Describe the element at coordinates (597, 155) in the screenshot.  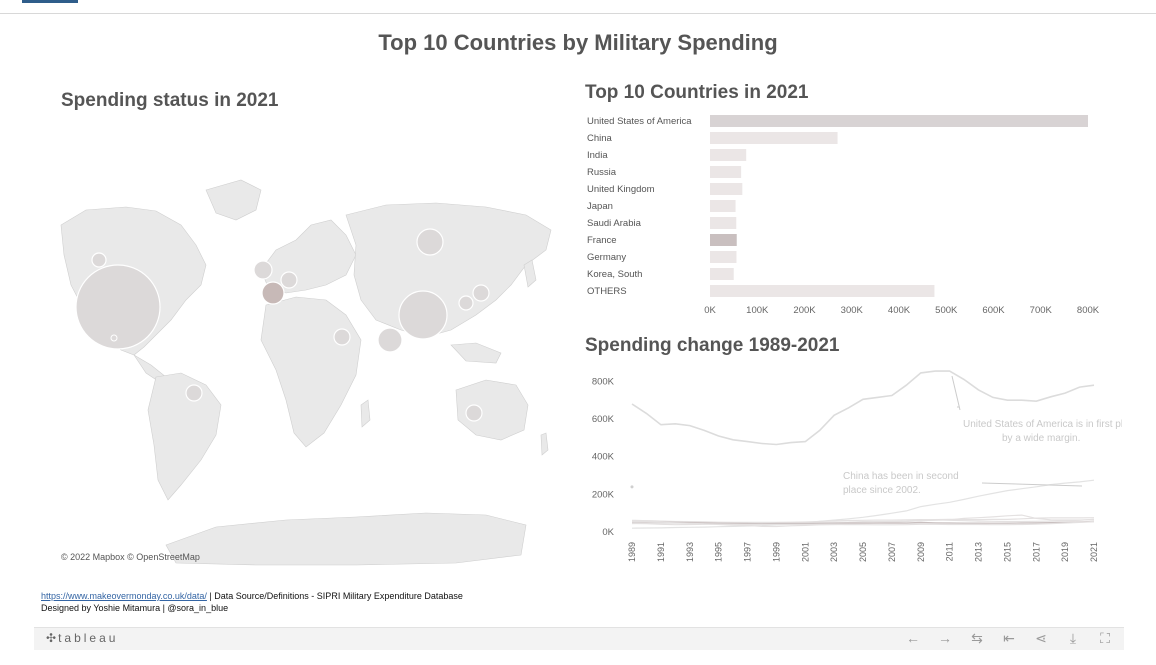
I see `bar-label-india: India` at that location.